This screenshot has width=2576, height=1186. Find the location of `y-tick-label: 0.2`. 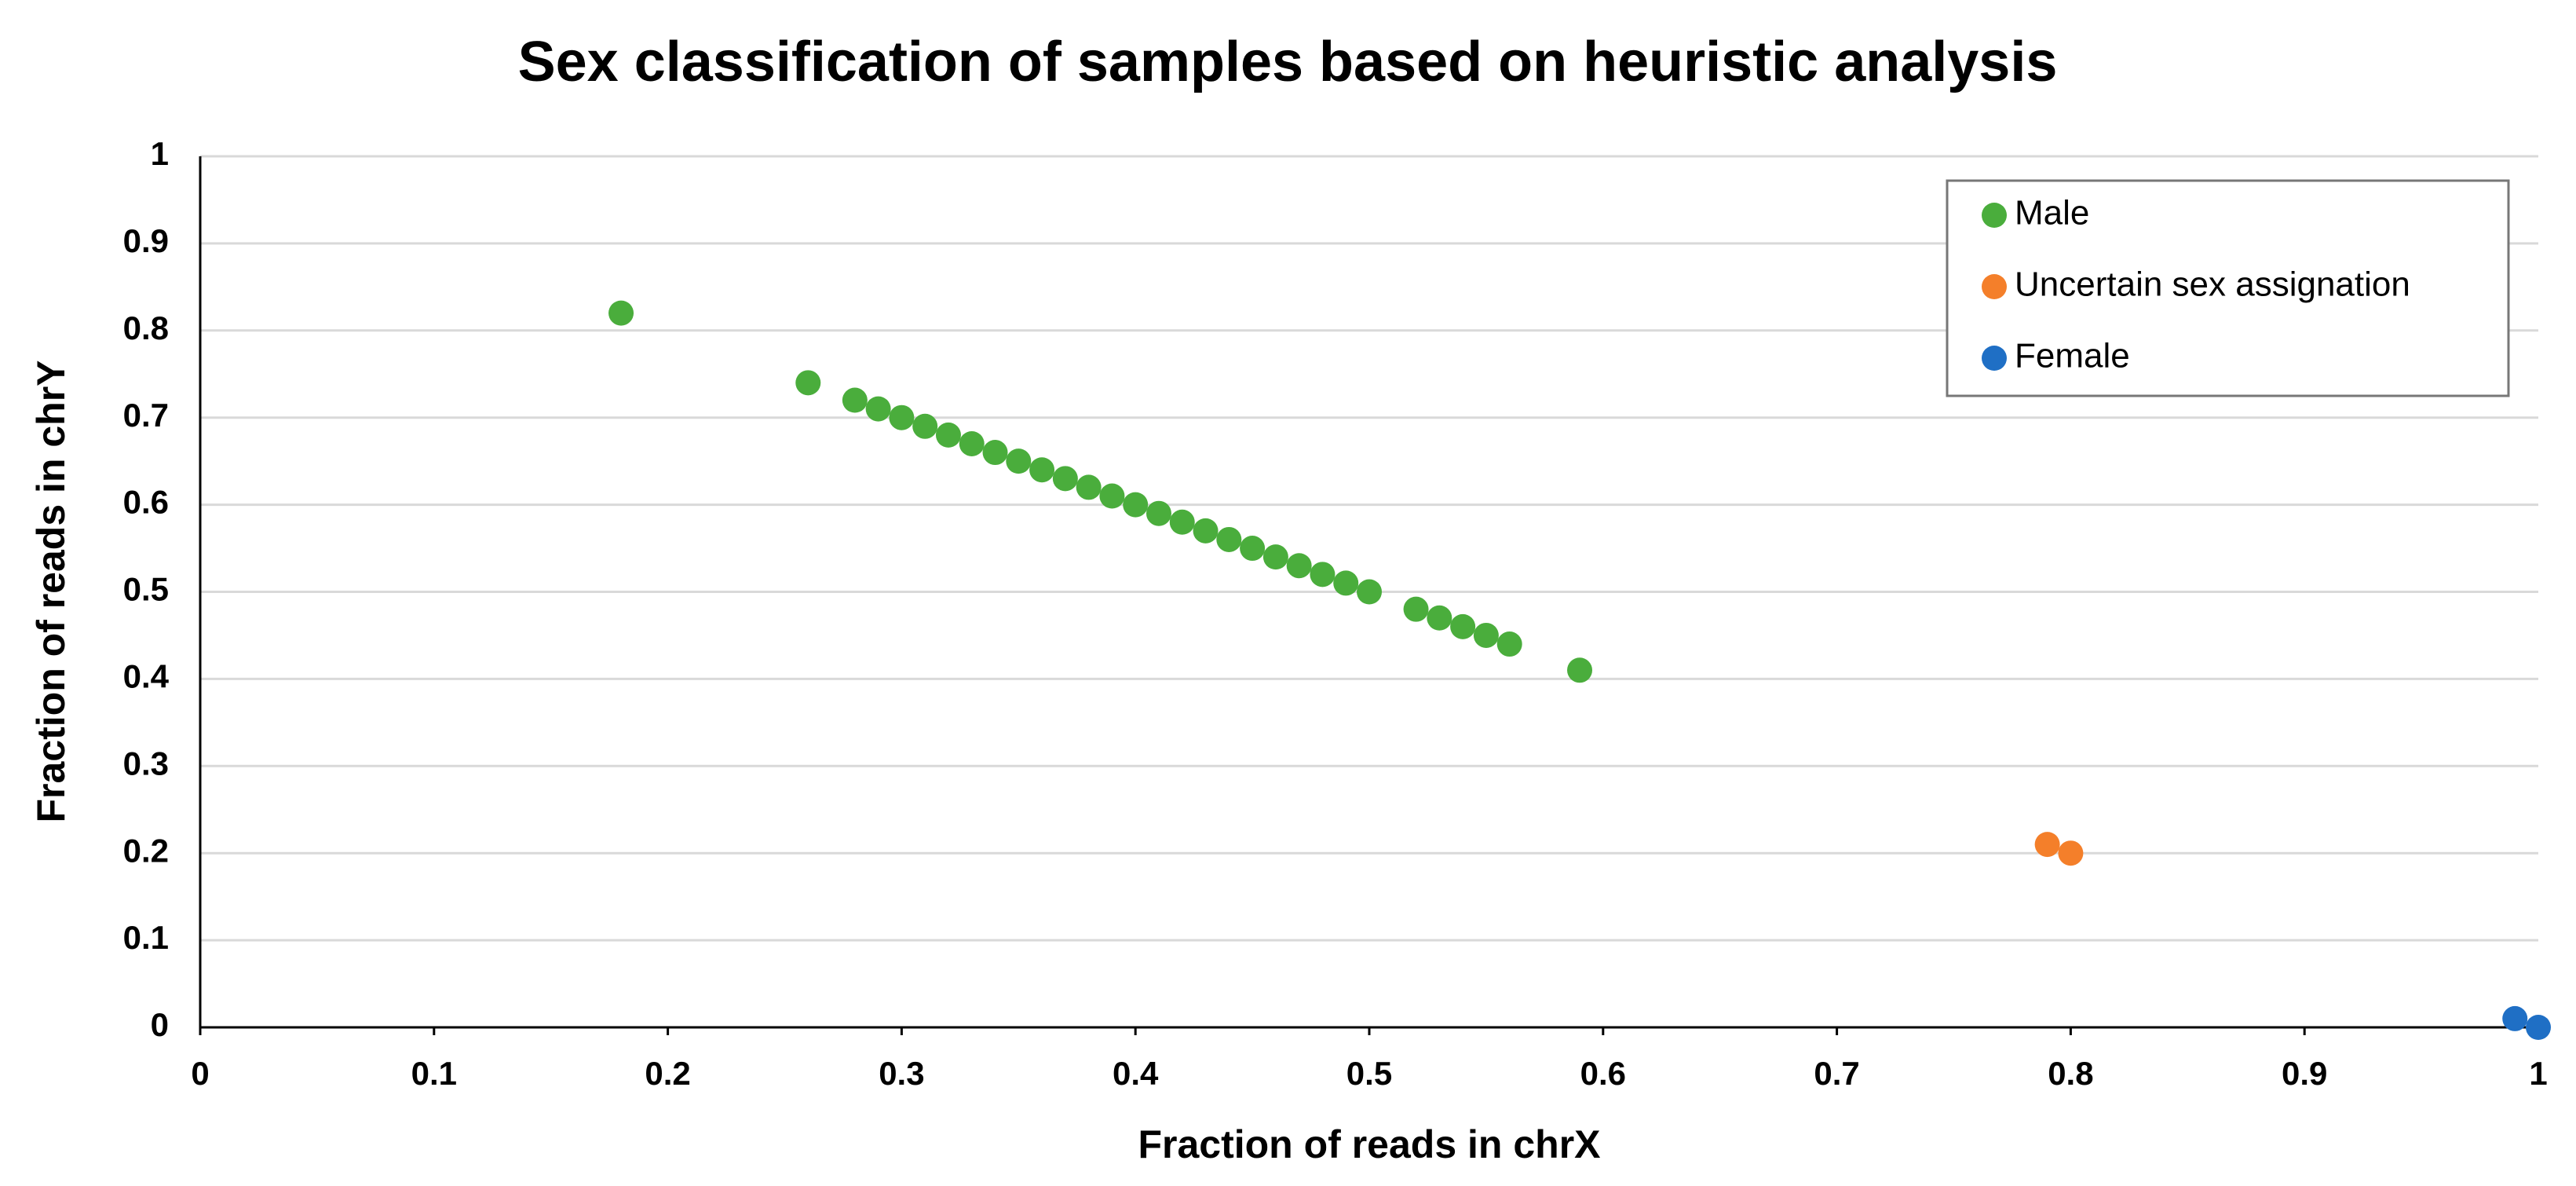

y-tick-label: 0.2 is located at coordinates (146, 851).